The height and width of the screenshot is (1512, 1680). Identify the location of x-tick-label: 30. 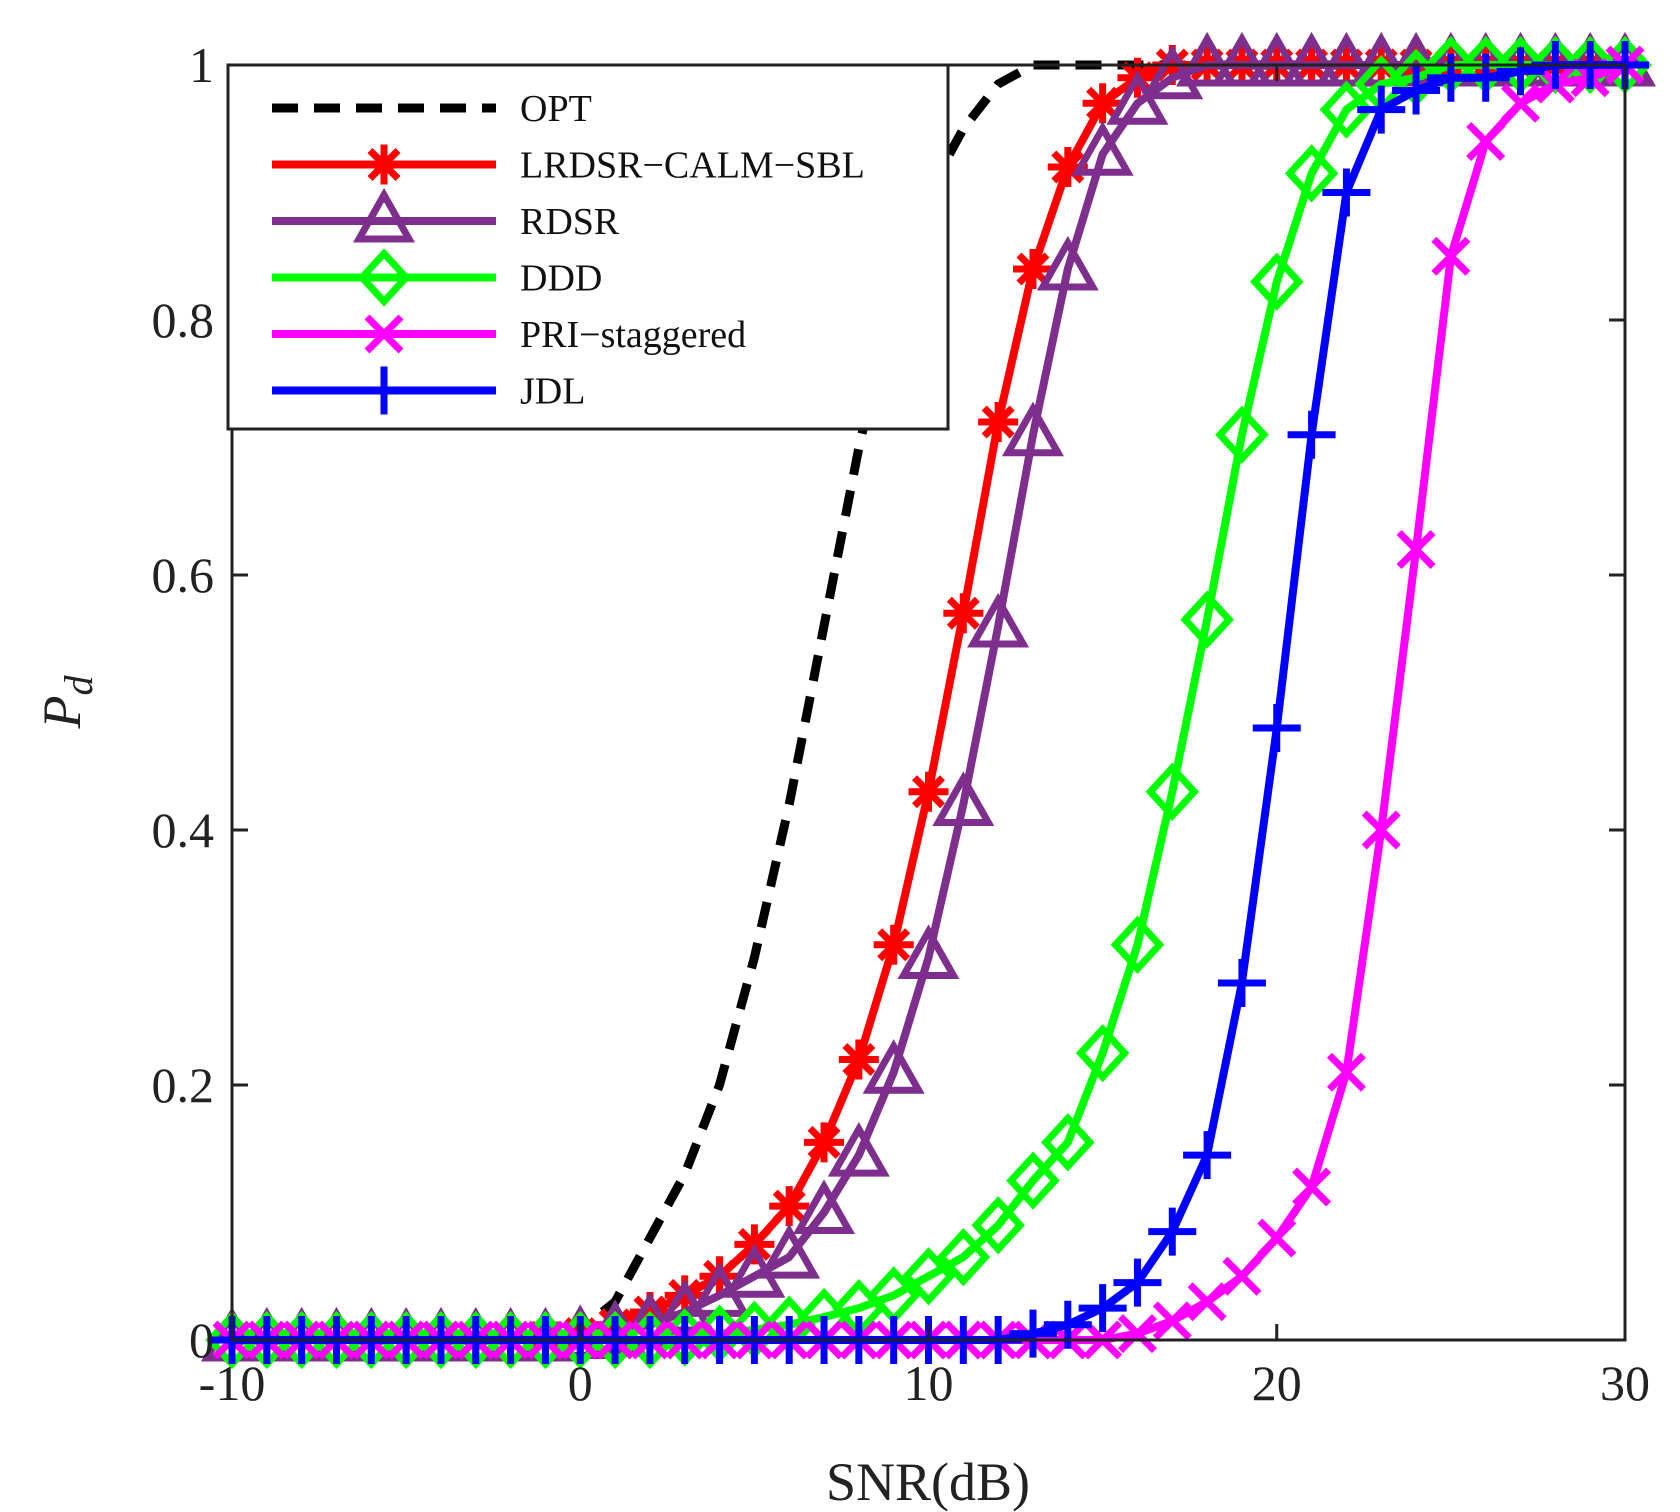
(1625, 1383).